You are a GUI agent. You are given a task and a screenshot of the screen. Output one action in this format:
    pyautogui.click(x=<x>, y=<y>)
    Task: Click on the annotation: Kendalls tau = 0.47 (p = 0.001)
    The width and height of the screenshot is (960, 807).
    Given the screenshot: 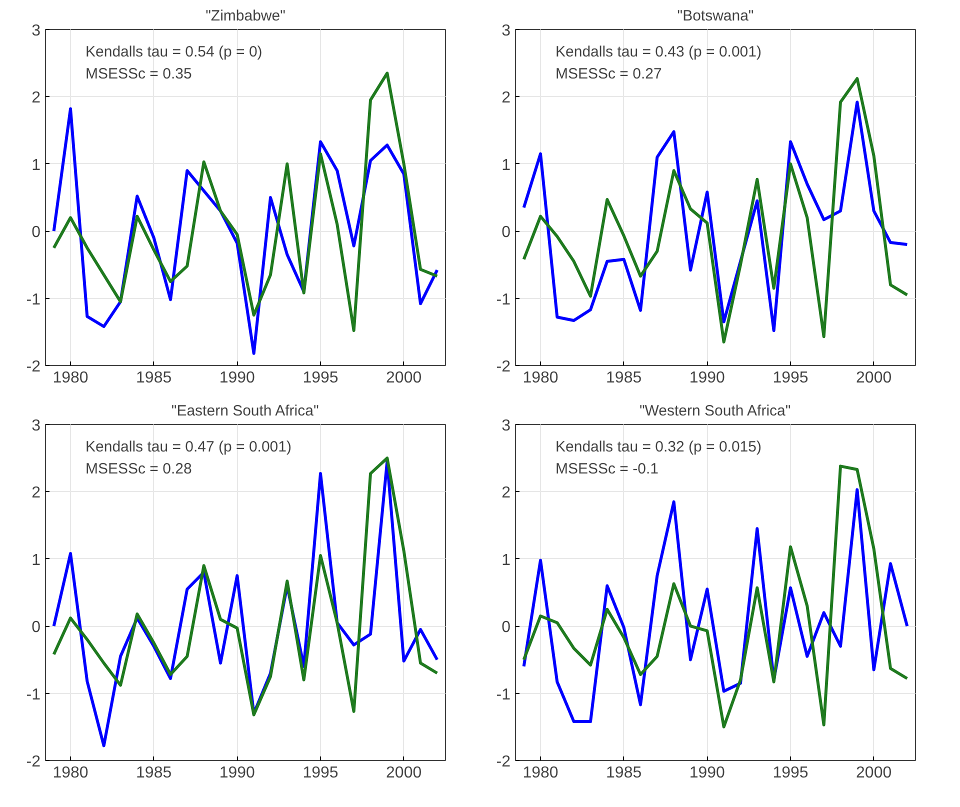 What is the action you would take?
    pyautogui.click(x=189, y=447)
    